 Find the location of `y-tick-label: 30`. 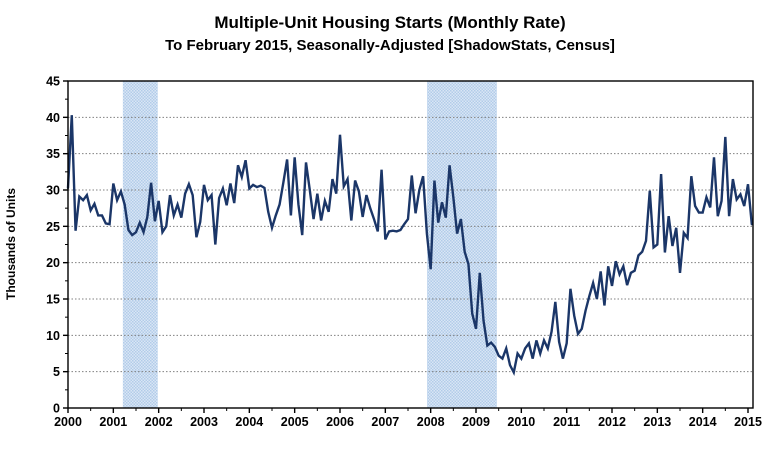

y-tick-label: 30 is located at coordinates (53, 191).